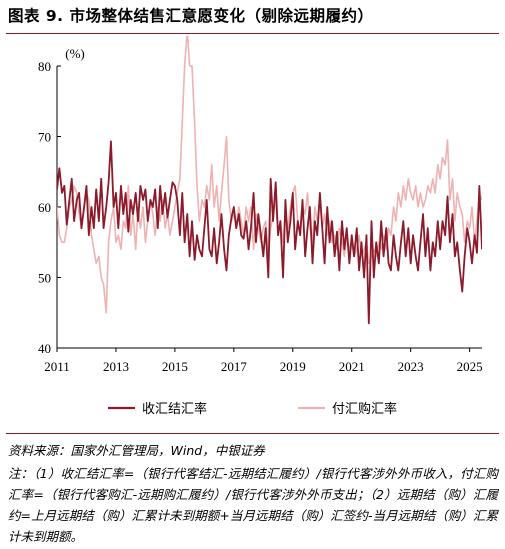 This screenshot has width=505, height=549. Describe the element at coordinates (175, 366) in the screenshot. I see `x-tick-label: 2015` at that location.